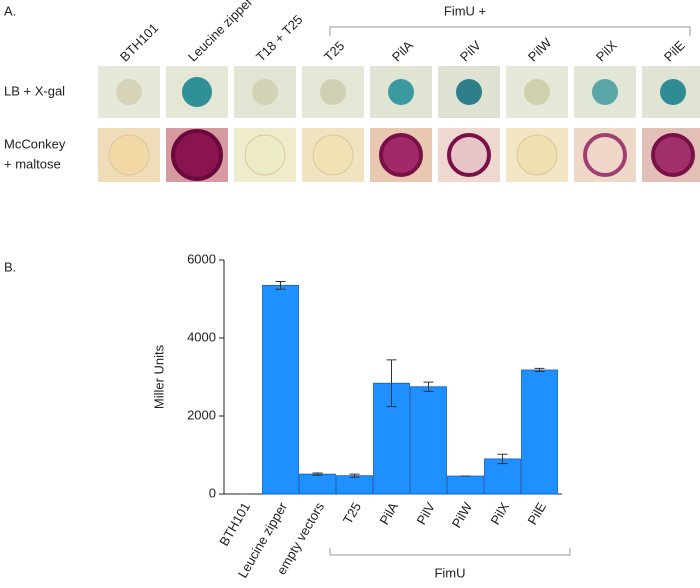 The image size is (700, 588). What do you see at coordinates (537, 513) in the screenshot?
I see `x-tick-label: PilE` at bounding box center [537, 513].